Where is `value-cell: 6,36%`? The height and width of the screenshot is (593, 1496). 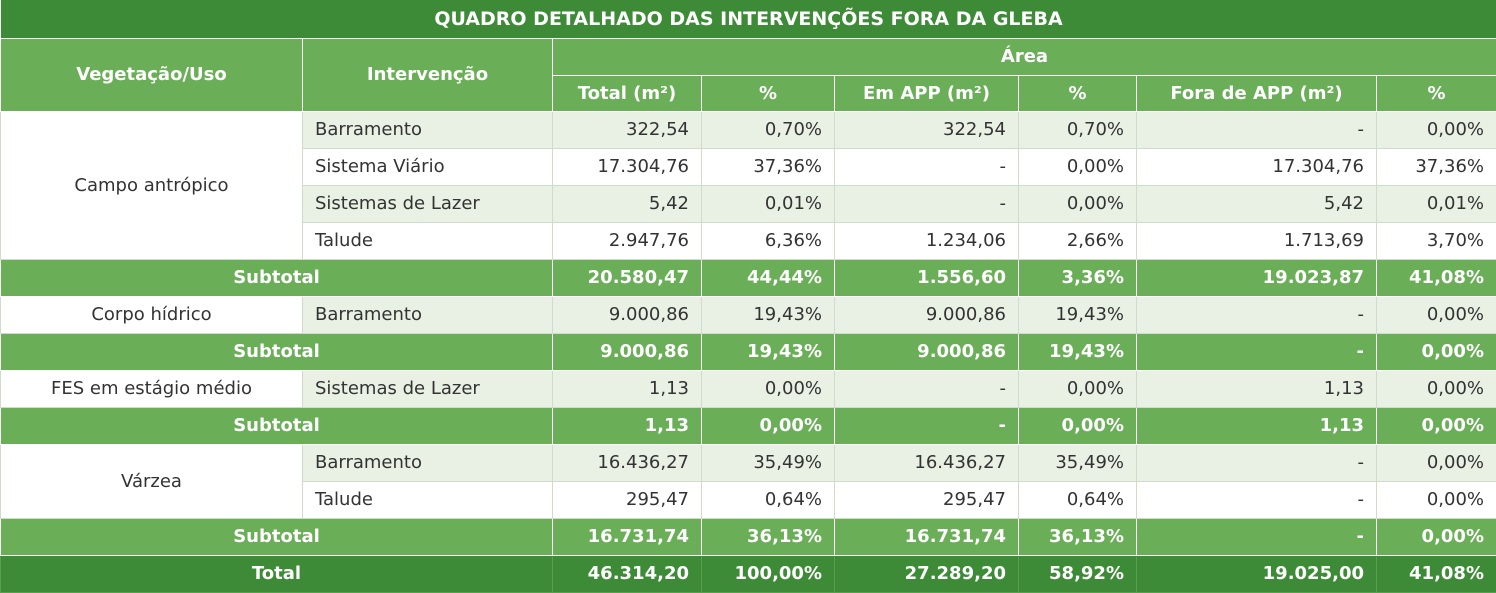 value-cell: 6,36% is located at coordinates (768, 240).